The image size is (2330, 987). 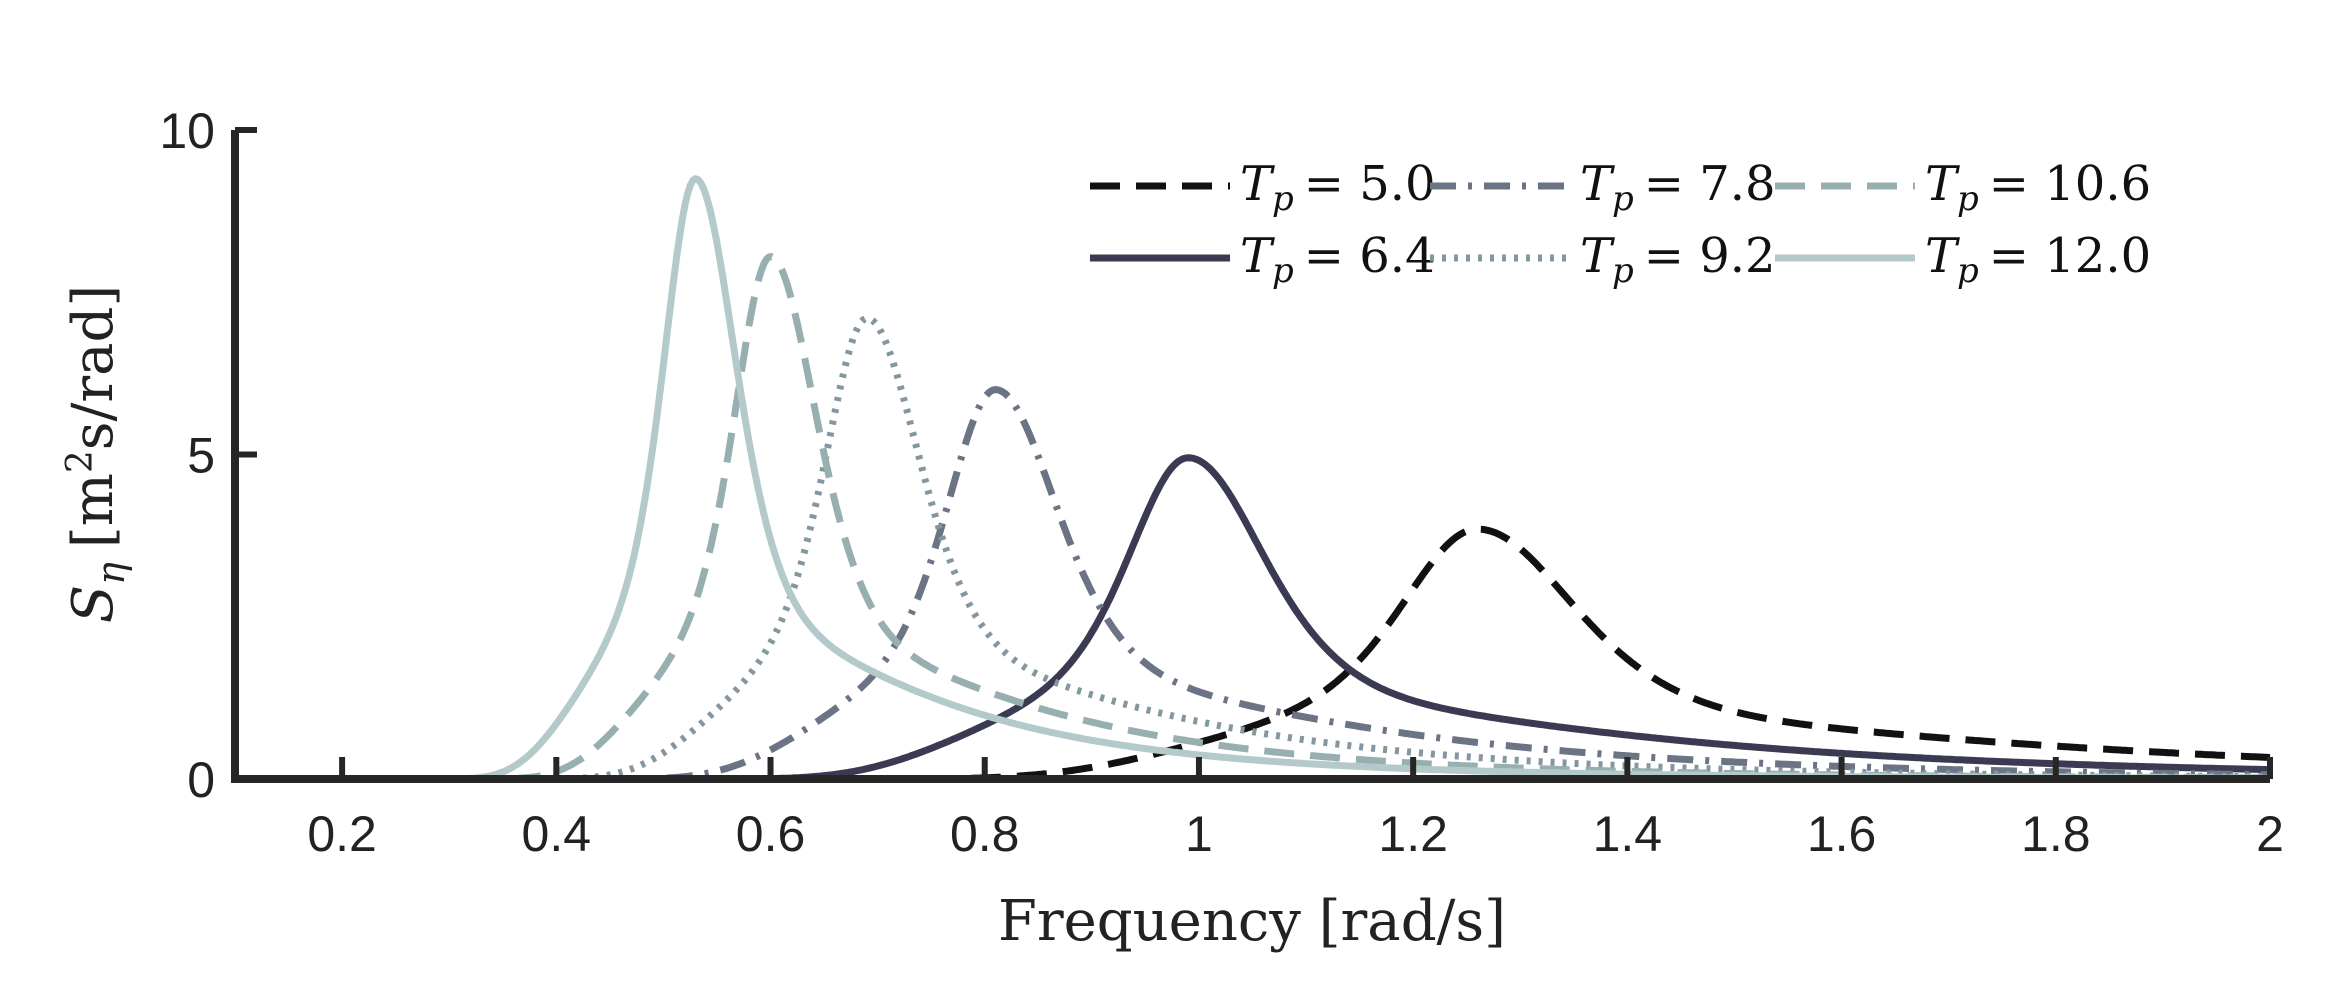 I want to click on y-axis-title-base: S, so click(x=93, y=604).